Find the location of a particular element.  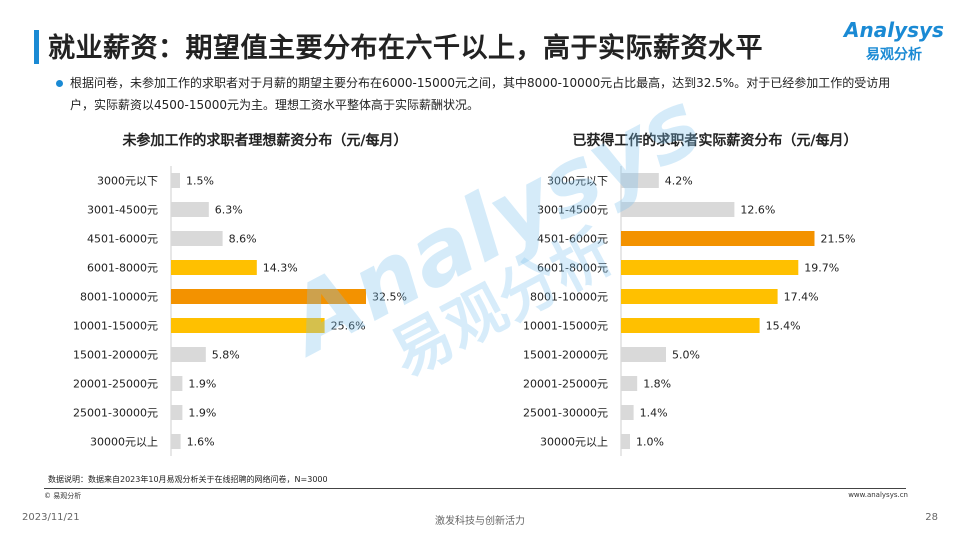

data-note: 数据说明：数据来自2023年10月易观分析关于在线招聘的网络问卷，N=3000 is located at coordinates (188, 479).